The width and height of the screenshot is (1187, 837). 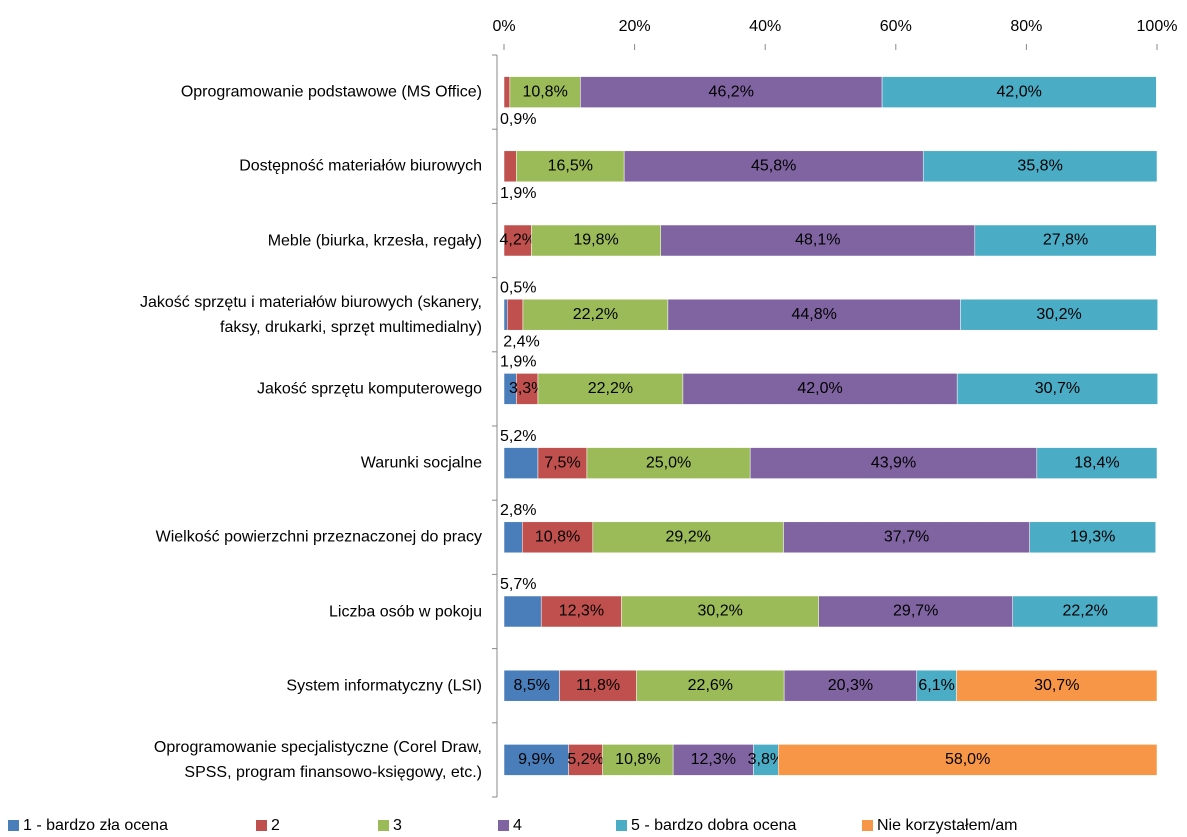 I want to click on data-label: 3,3%, so click(x=527, y=388).